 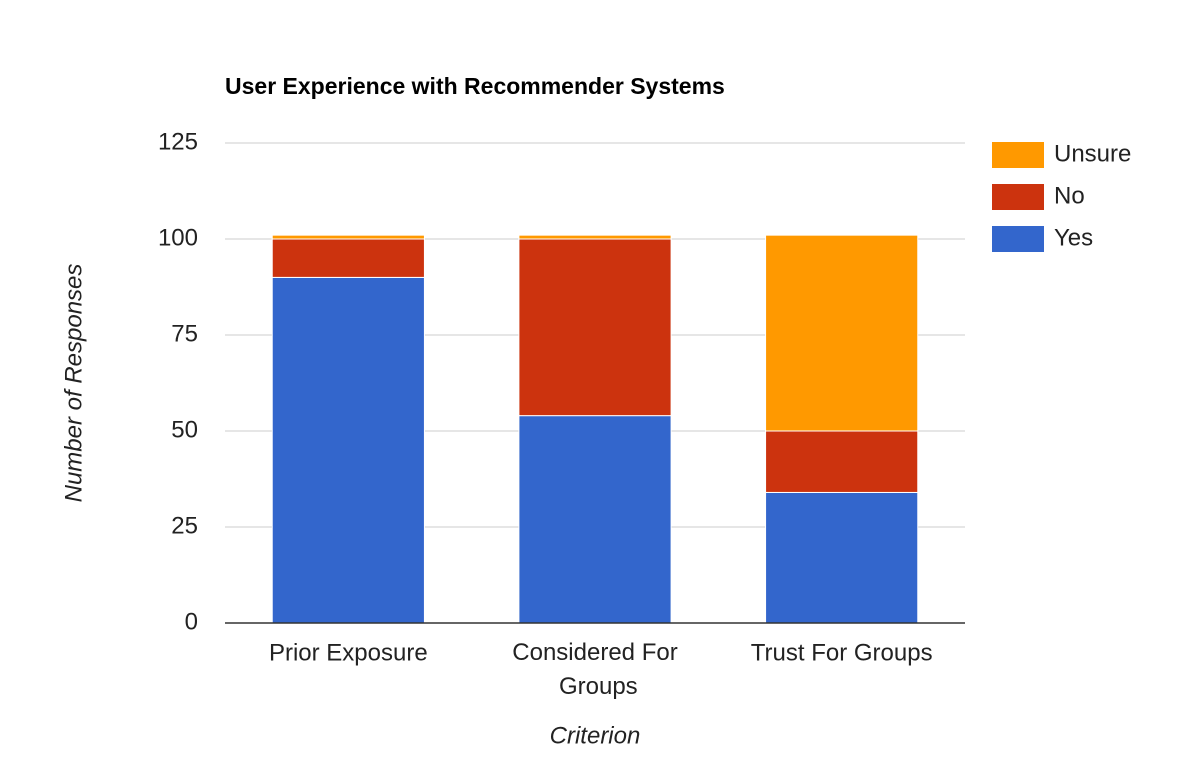 What do you see at coordinates (594, 669) in the screenshot?
I see `x-tick-label: Considered For Groups` at bounding box center [594, 669].